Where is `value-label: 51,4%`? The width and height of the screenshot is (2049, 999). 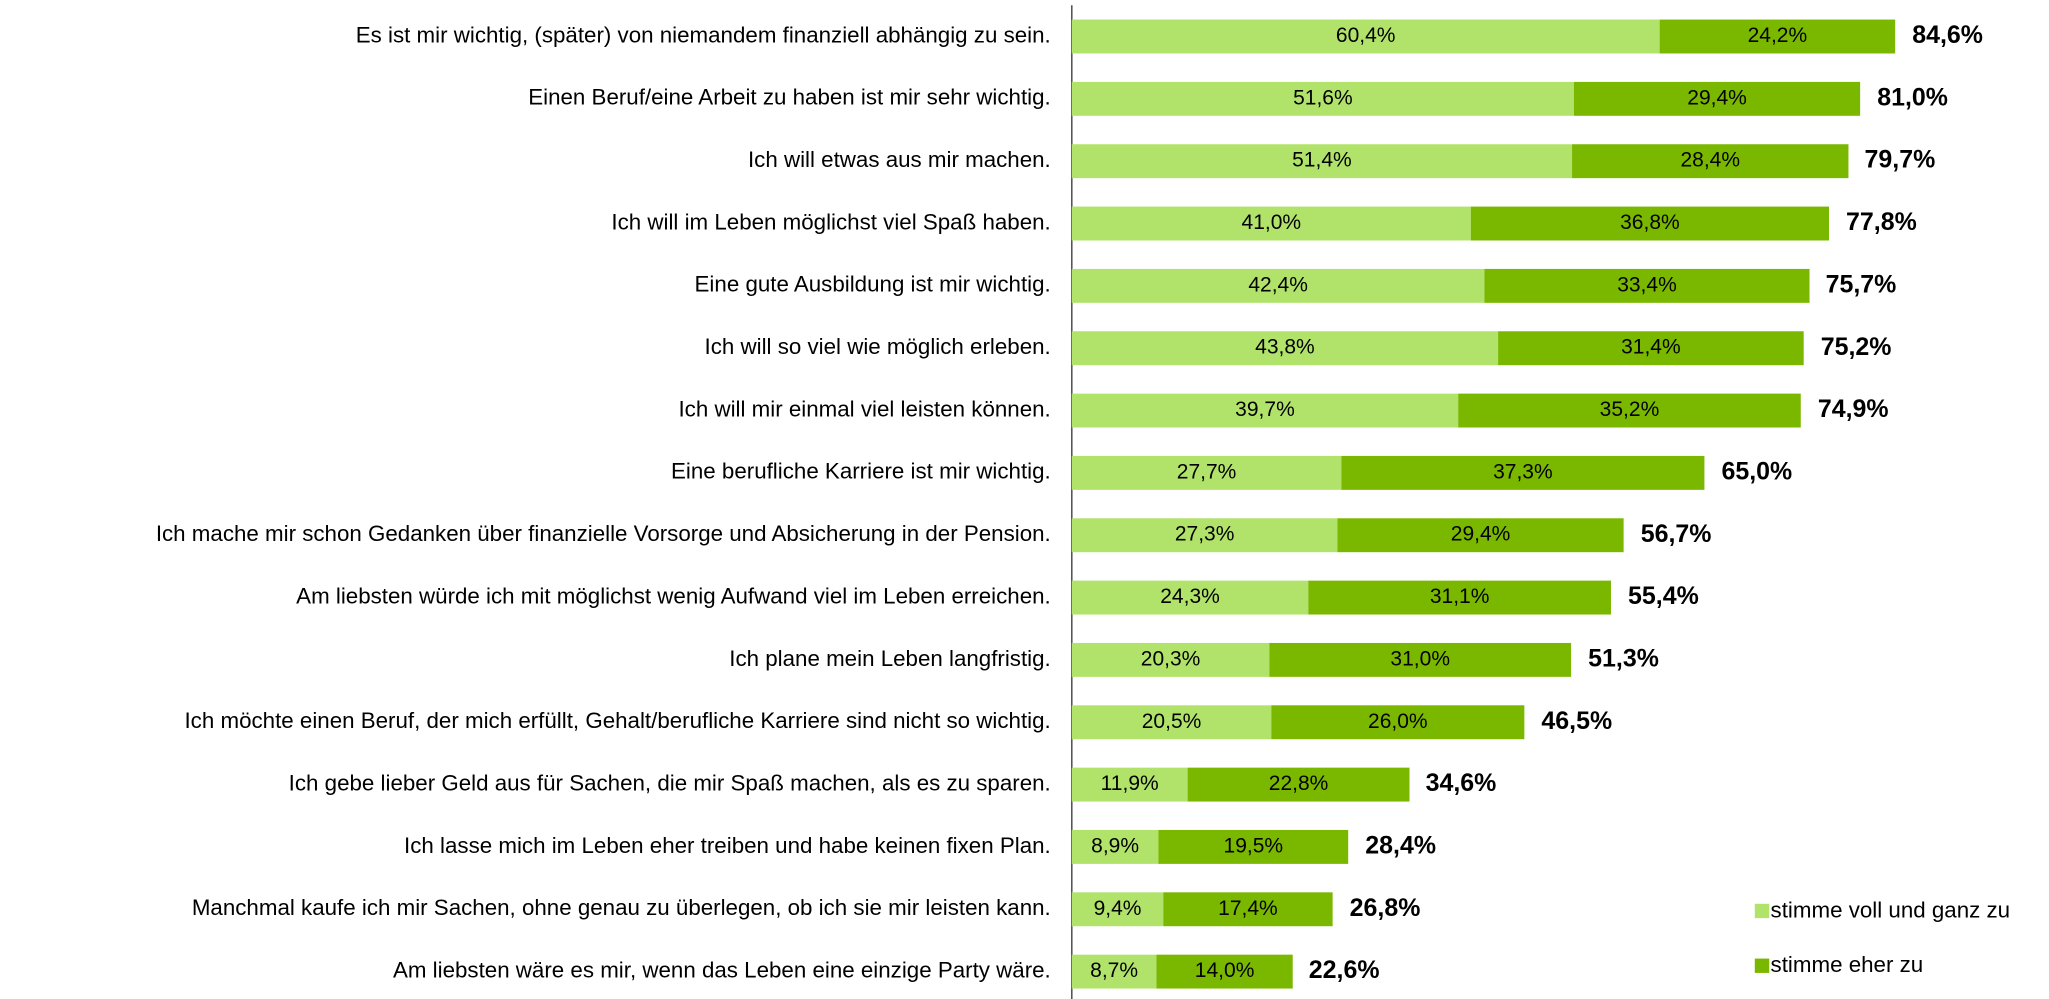
value-label: 51,4% is located at coordinates (1322, 160).